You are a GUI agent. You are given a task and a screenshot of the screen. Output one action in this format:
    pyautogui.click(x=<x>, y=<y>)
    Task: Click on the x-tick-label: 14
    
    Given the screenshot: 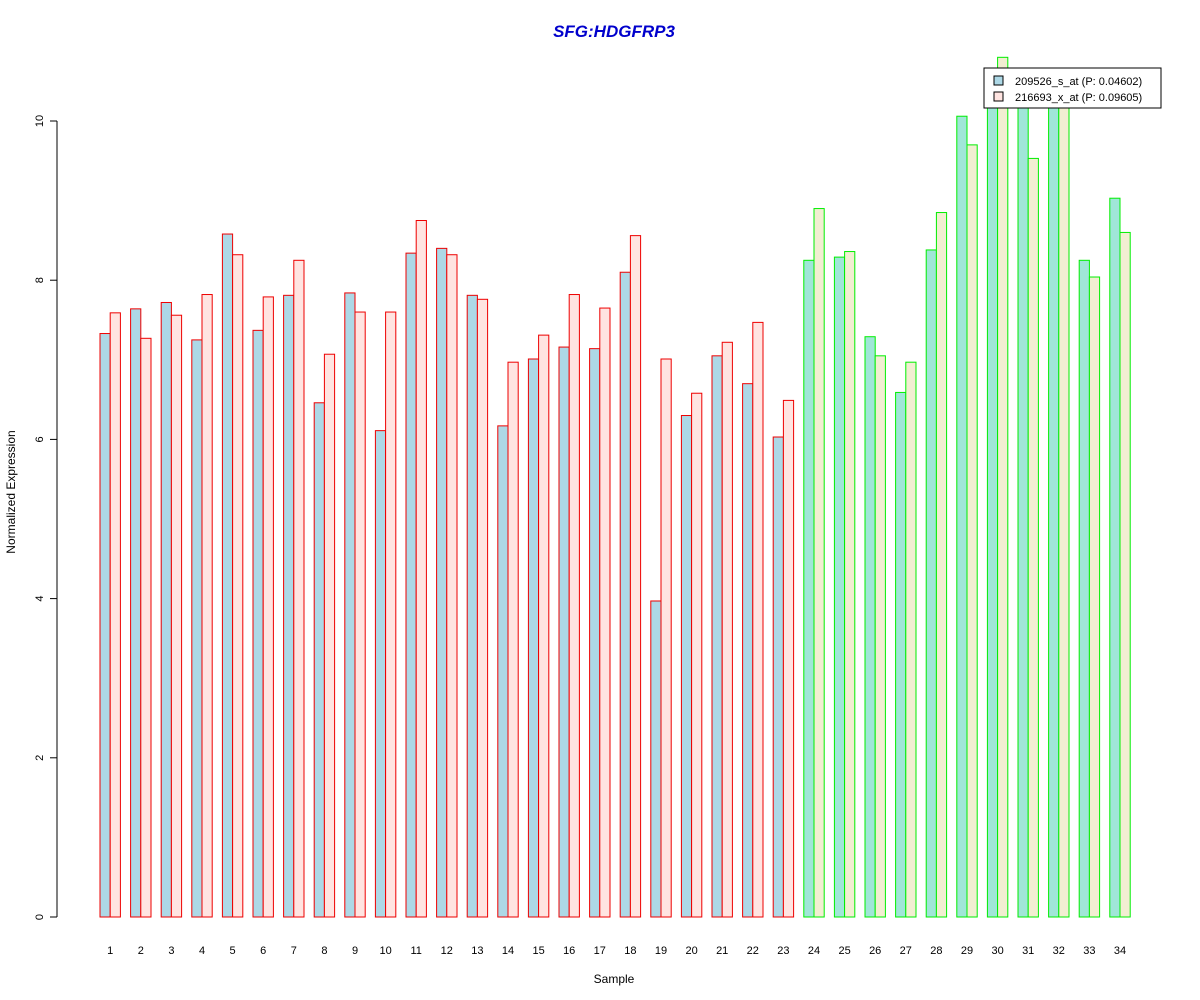 What is the action you would take?
    pyautogui.click(x=508, y=951)
    